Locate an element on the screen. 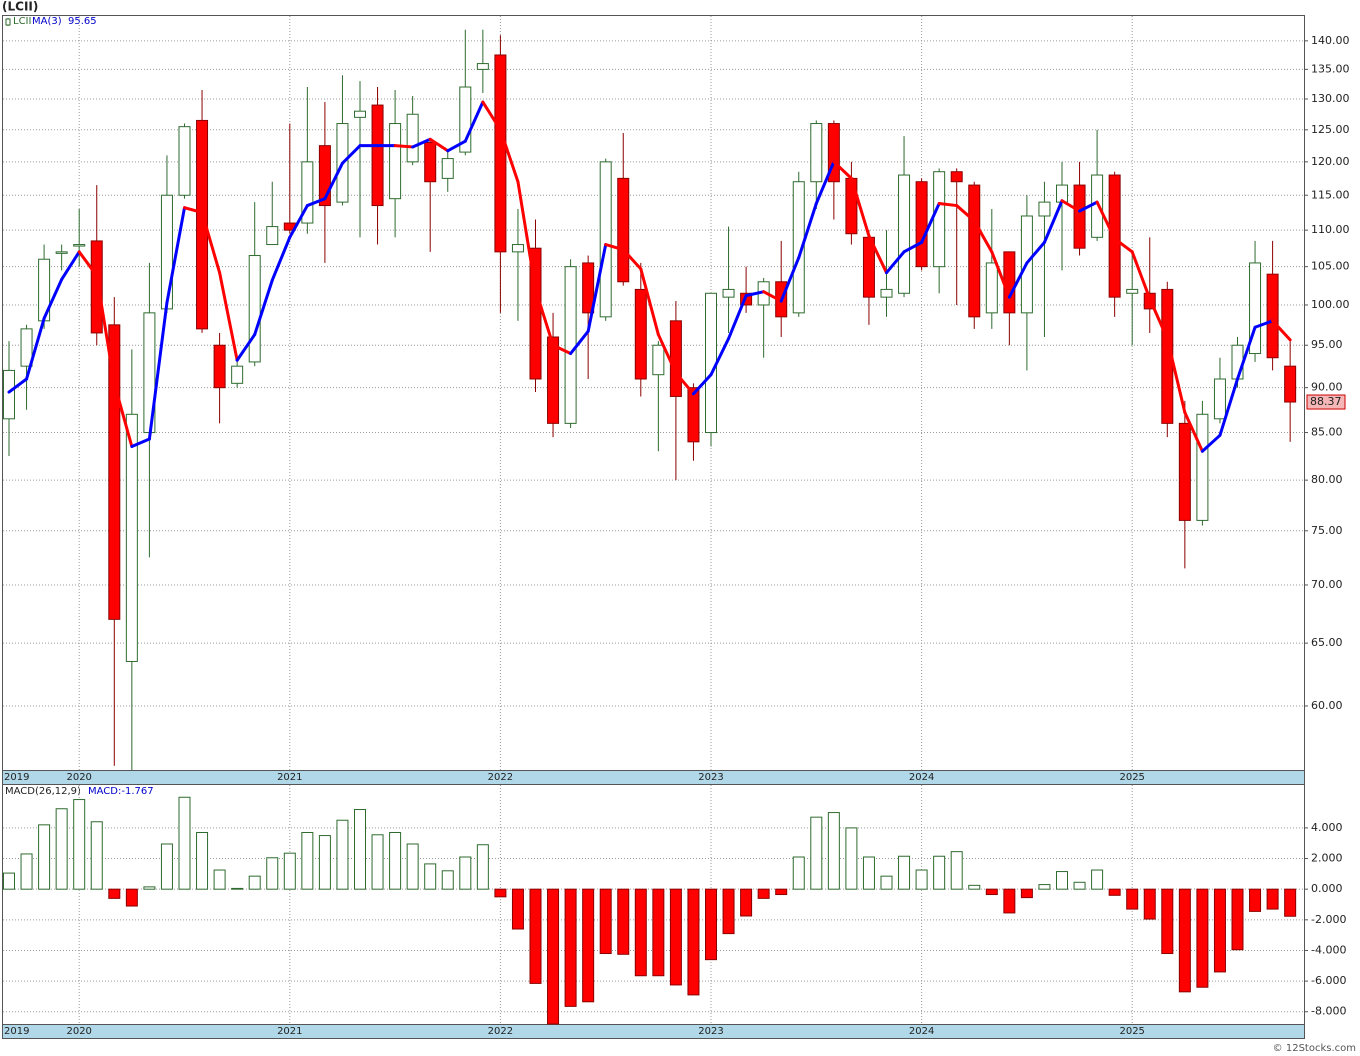 The image size is (1360, 1056). y-tick-label: 75.00 is located at coordinates (1327, 530).